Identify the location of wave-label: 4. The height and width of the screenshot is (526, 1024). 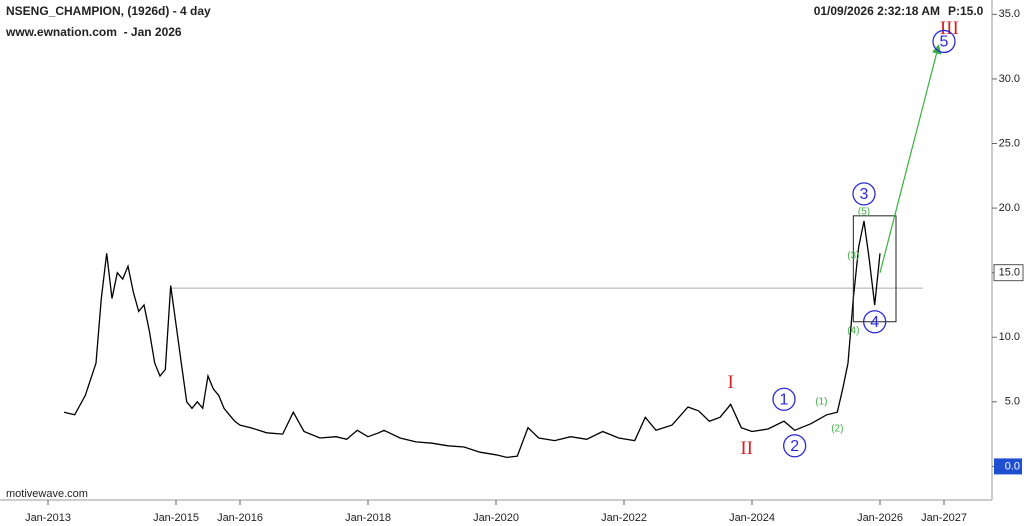
(874, 322).